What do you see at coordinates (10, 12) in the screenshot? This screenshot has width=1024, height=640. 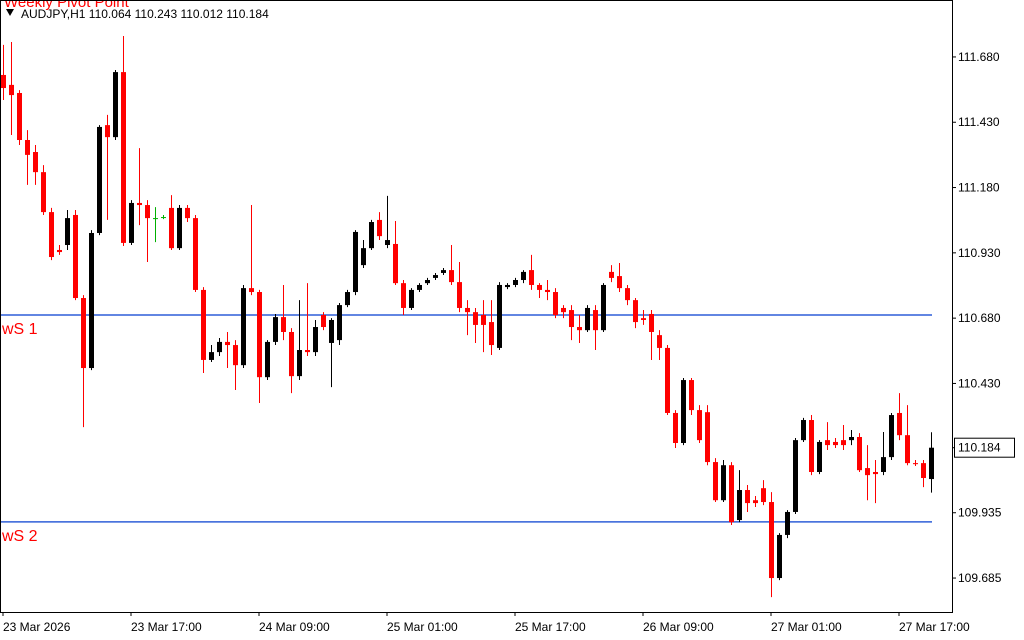 I see `header-arrow` at bounding box center [10, 12].